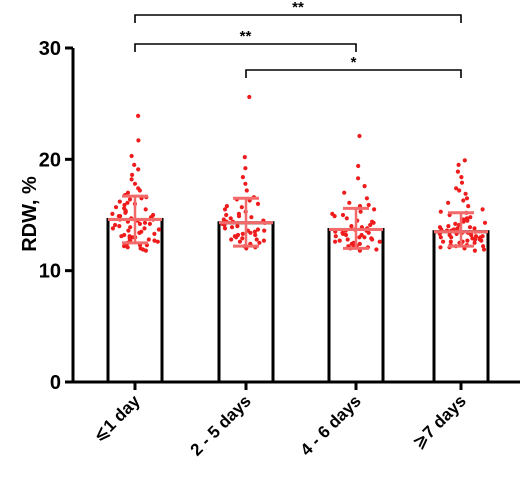 Image resolution: width=529 pixels, height=477 pixels. What do you see at coordinates (298, 39) in the screenshot?
I see `significance-layer: *****` at bounding box center [298, 39].